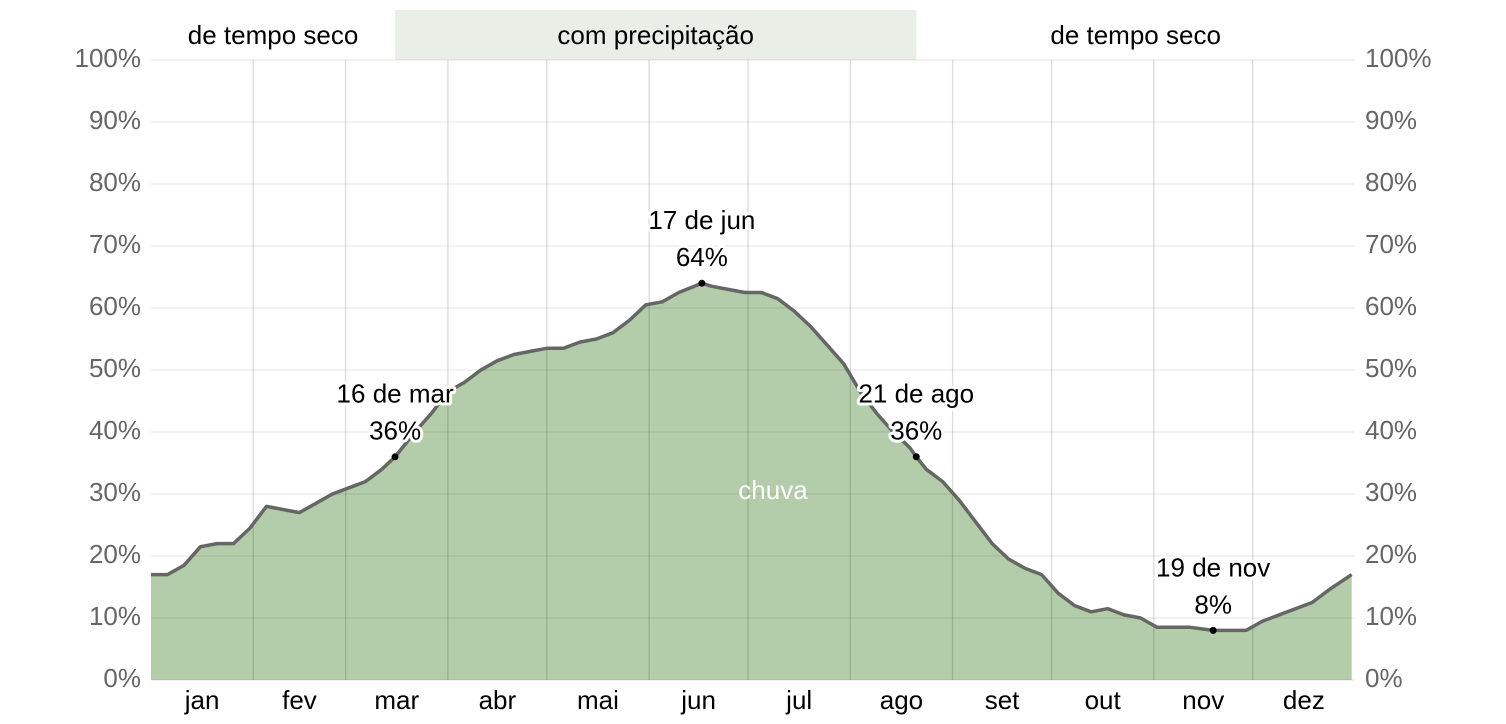 The height and width of the screenshot is (724, 1506). I want to click on y2-tick-label: 70%, so click(1391, 244).